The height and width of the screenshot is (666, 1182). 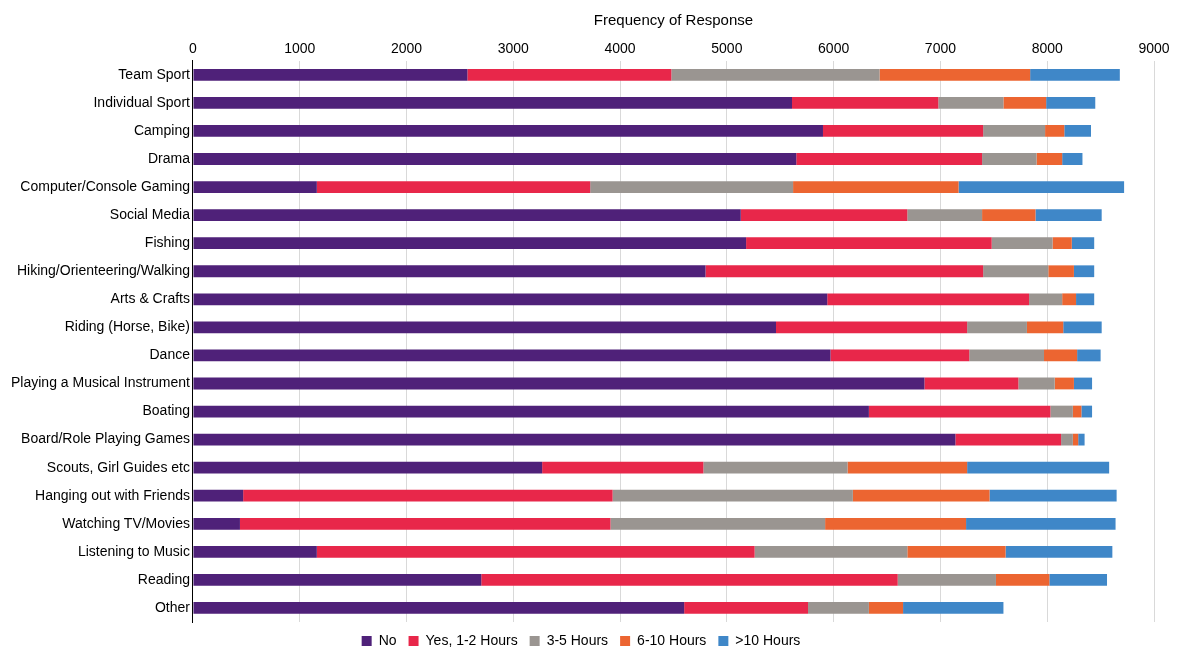 What do you see at coordinates (127, 326) in the screenshot?
I see `y-tick-label: Riding (Horse, Bike)` at bounding box center [127, 326].